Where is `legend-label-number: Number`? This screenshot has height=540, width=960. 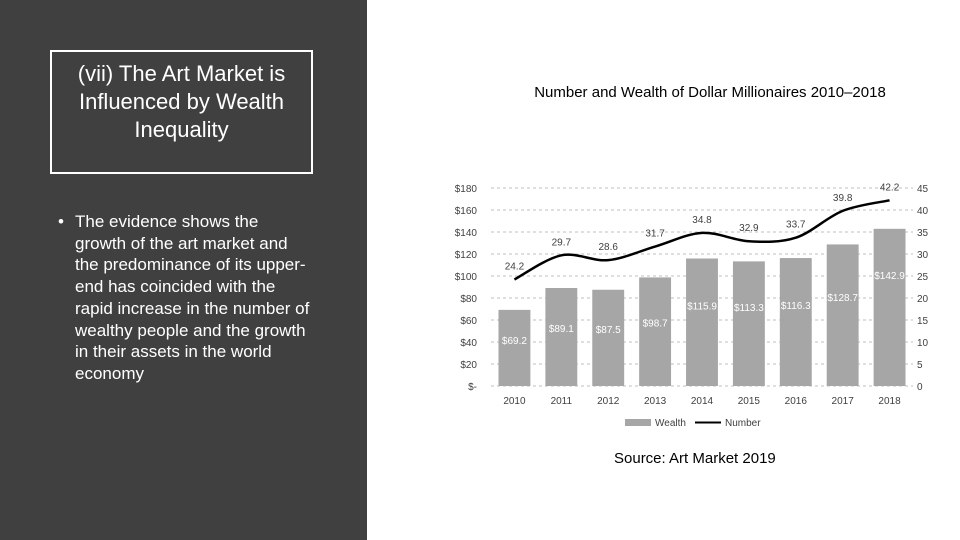 legend-label-number: Number is located at coordinates (743, 423).